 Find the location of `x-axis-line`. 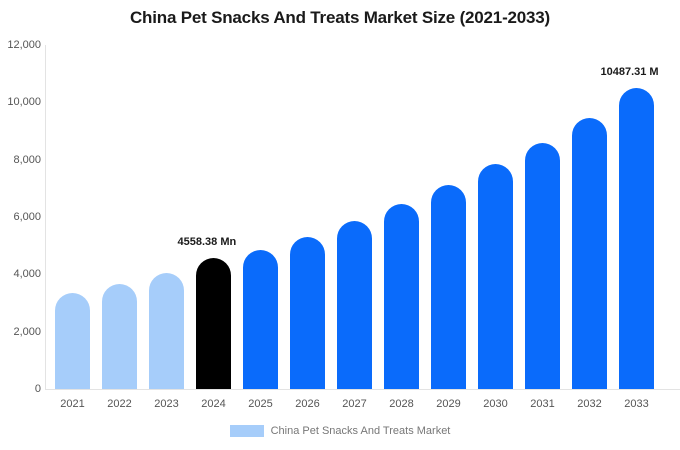

x-axis-line is located at coordinates (362, 389).